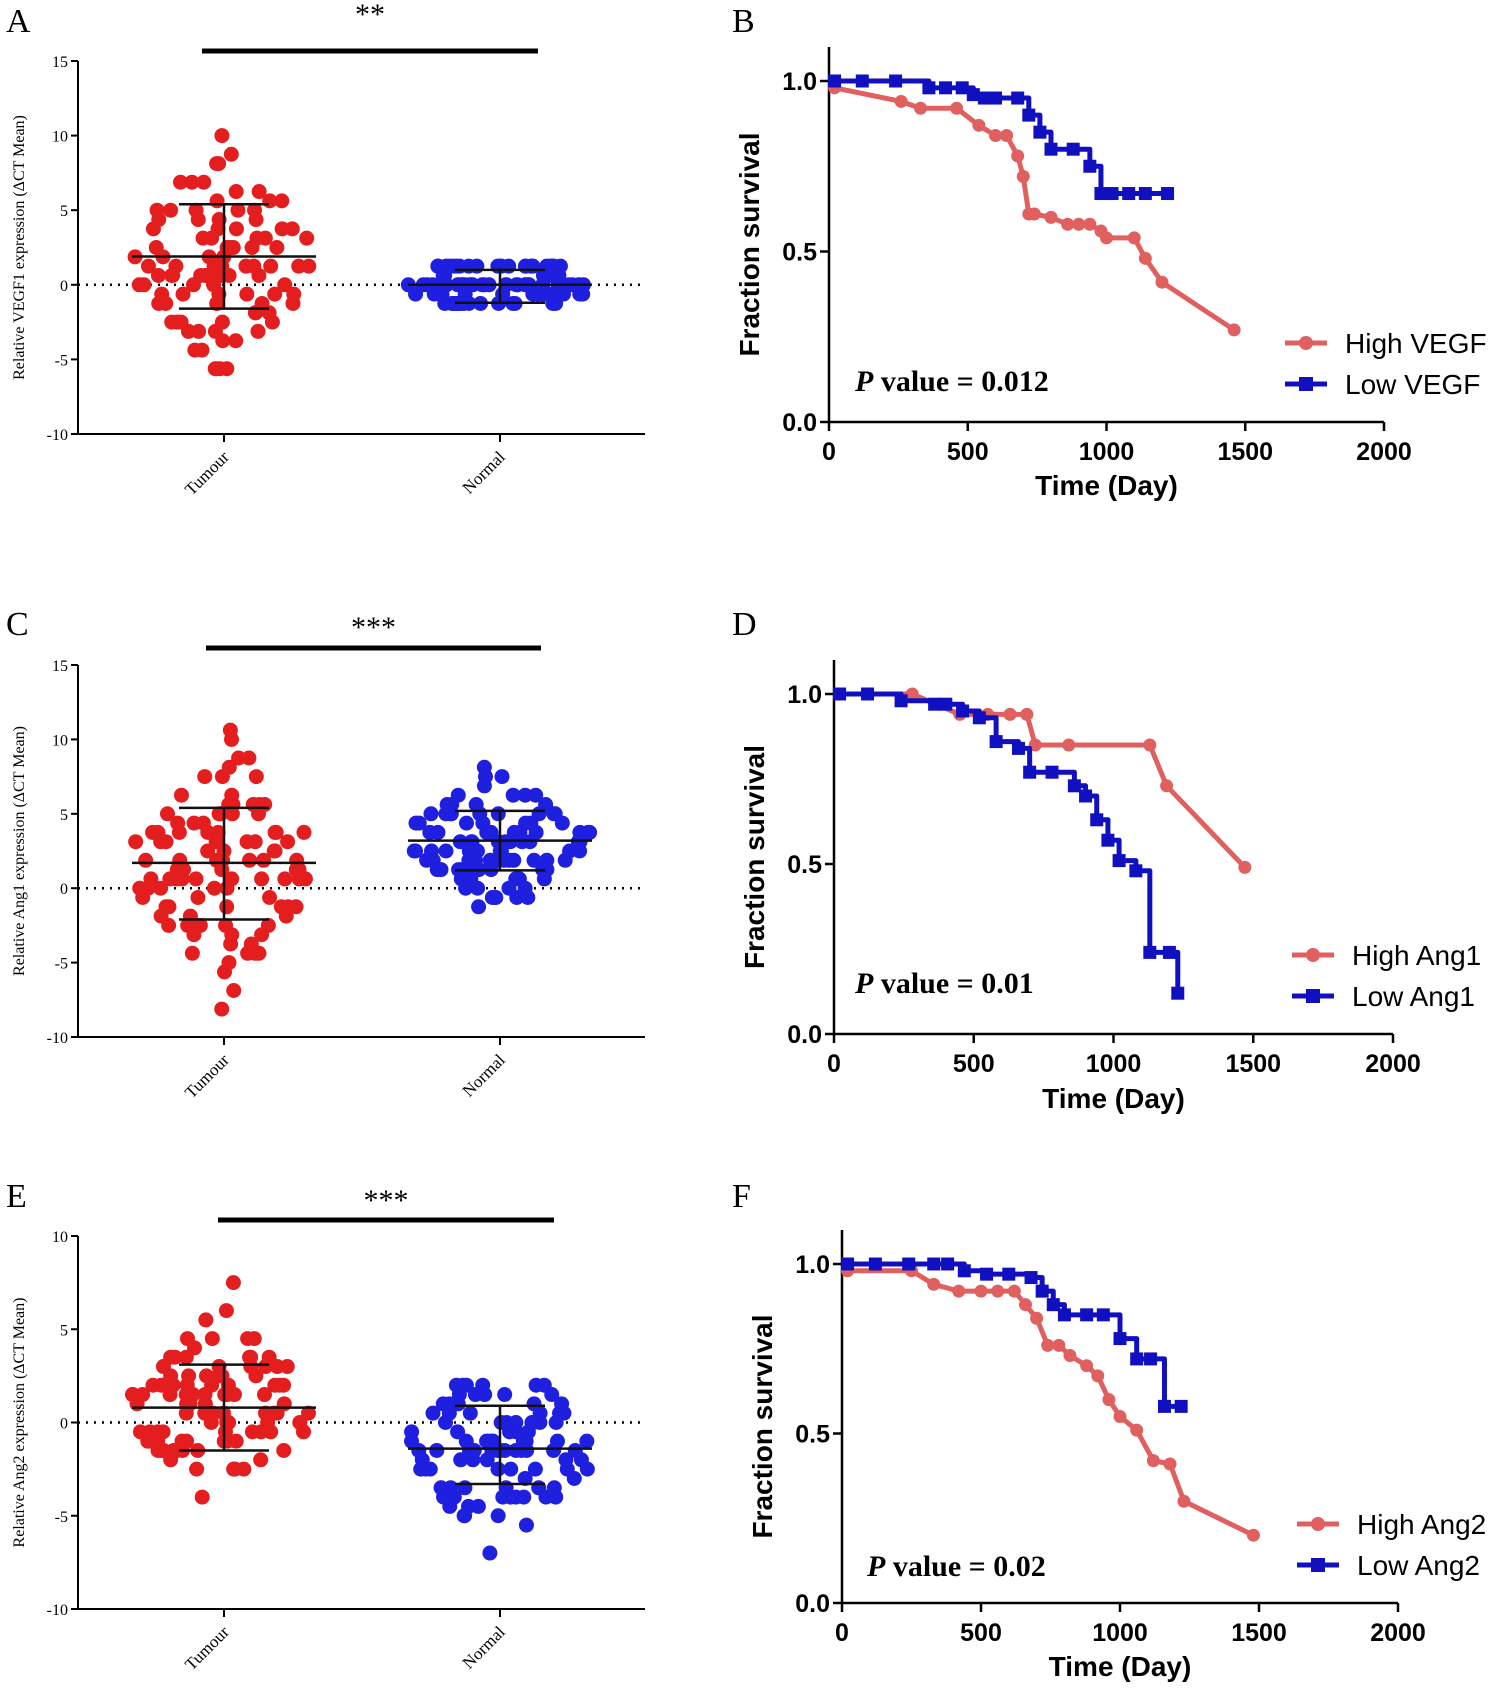  What do you see at coordinates (956, 1566) in the screenshot?
I see `p-value-label: P value = 0.02` at bounding box center [956, 1566].